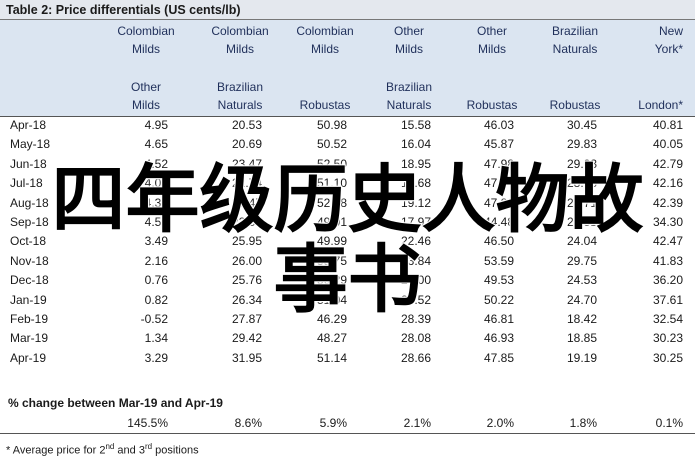  What do you see at coordinates (667, 163) in the screenshot?
I see `cell: 42.79` at bounding box center [667, 163].